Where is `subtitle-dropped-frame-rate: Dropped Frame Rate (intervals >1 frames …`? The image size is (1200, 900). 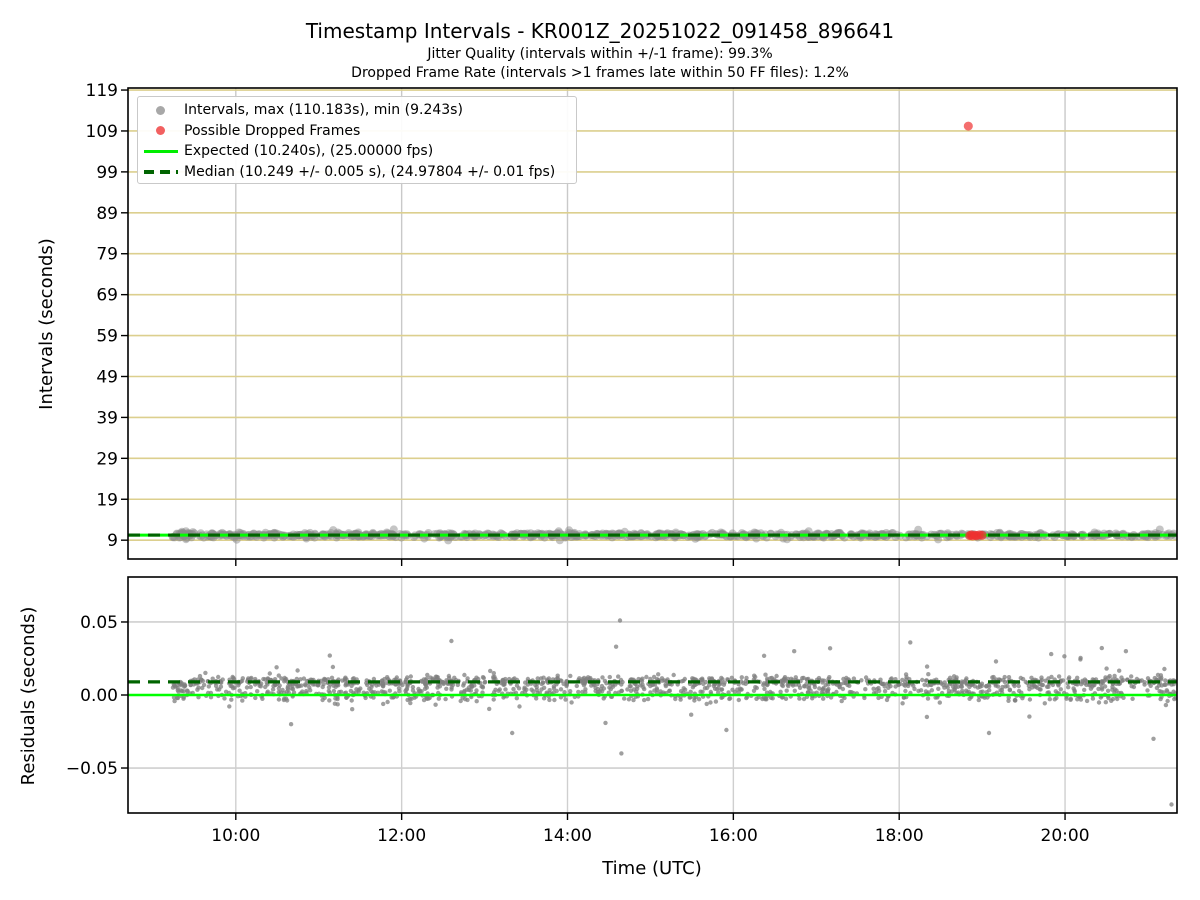
subtitle-dropped-frame-rate: Dropped Frame Rate (intervals >1 frames … is located at coordinates (600, 73).